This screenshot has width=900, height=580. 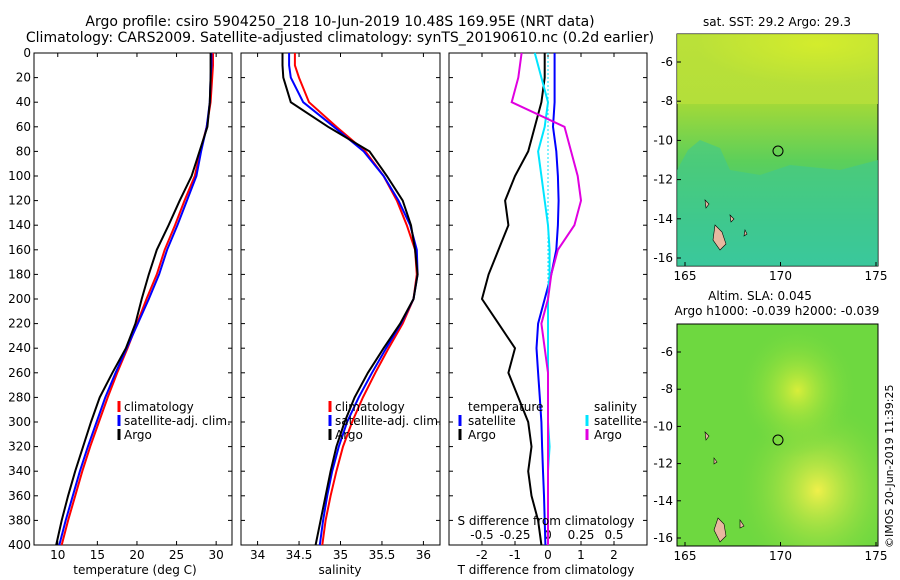 I want to click on x-tick-label: 35, so click(x=340, y=555).